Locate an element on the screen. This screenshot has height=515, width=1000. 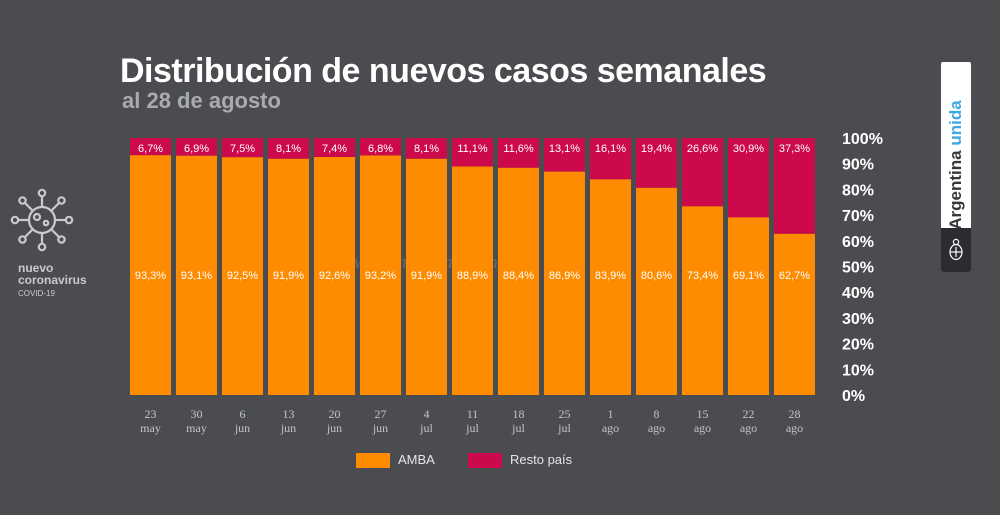
data-label-amba: 93,2% is located at coordinates (380, 276).